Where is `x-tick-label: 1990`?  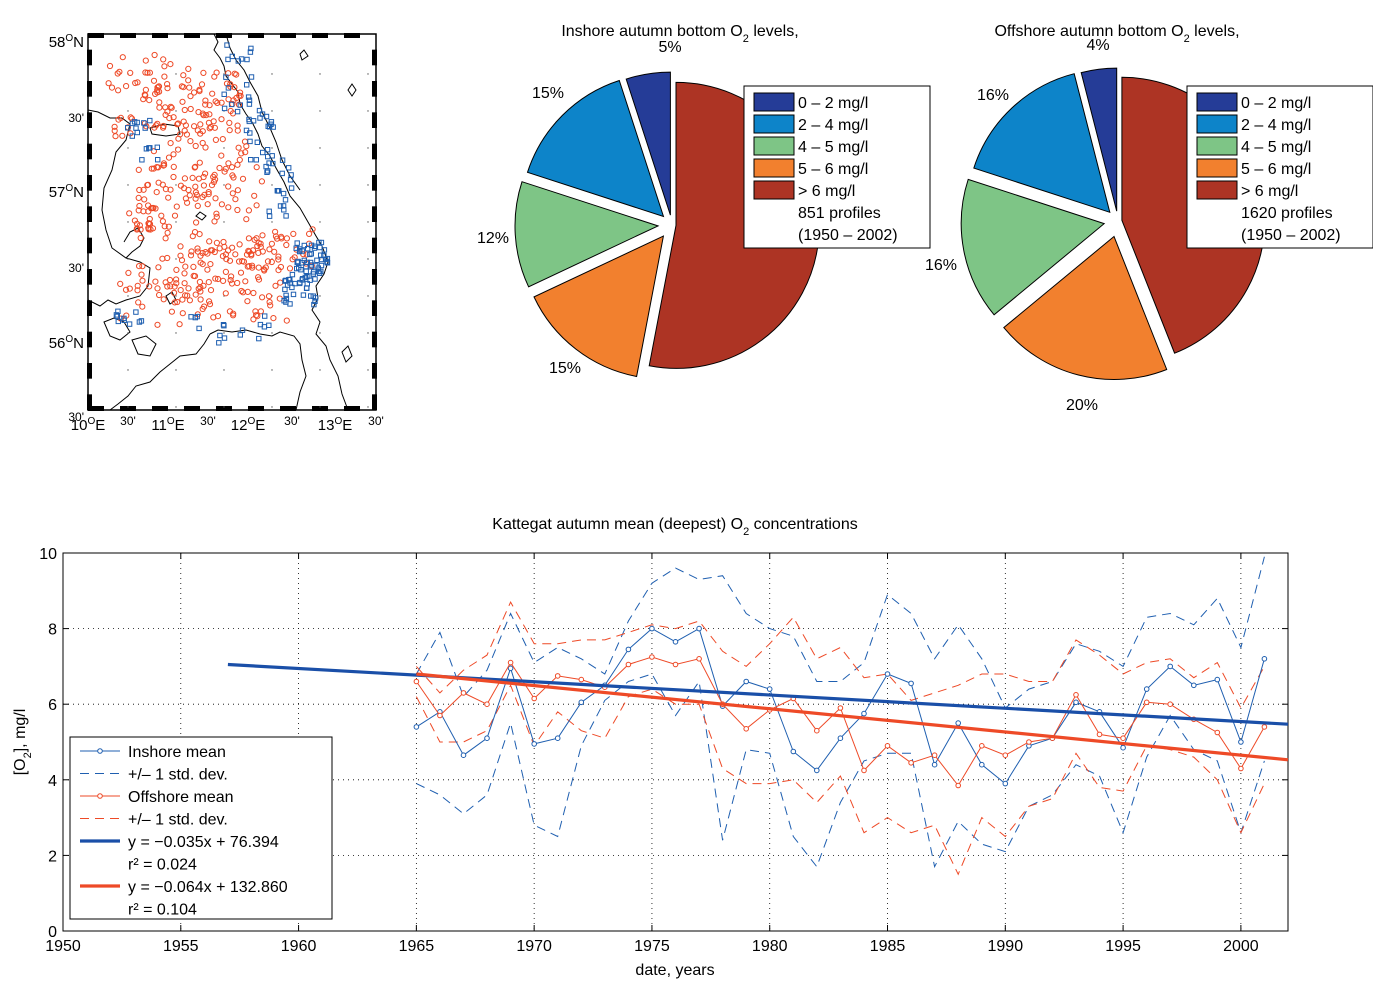 x-tick-label: 1990 is located at coordinates (1006, 946).